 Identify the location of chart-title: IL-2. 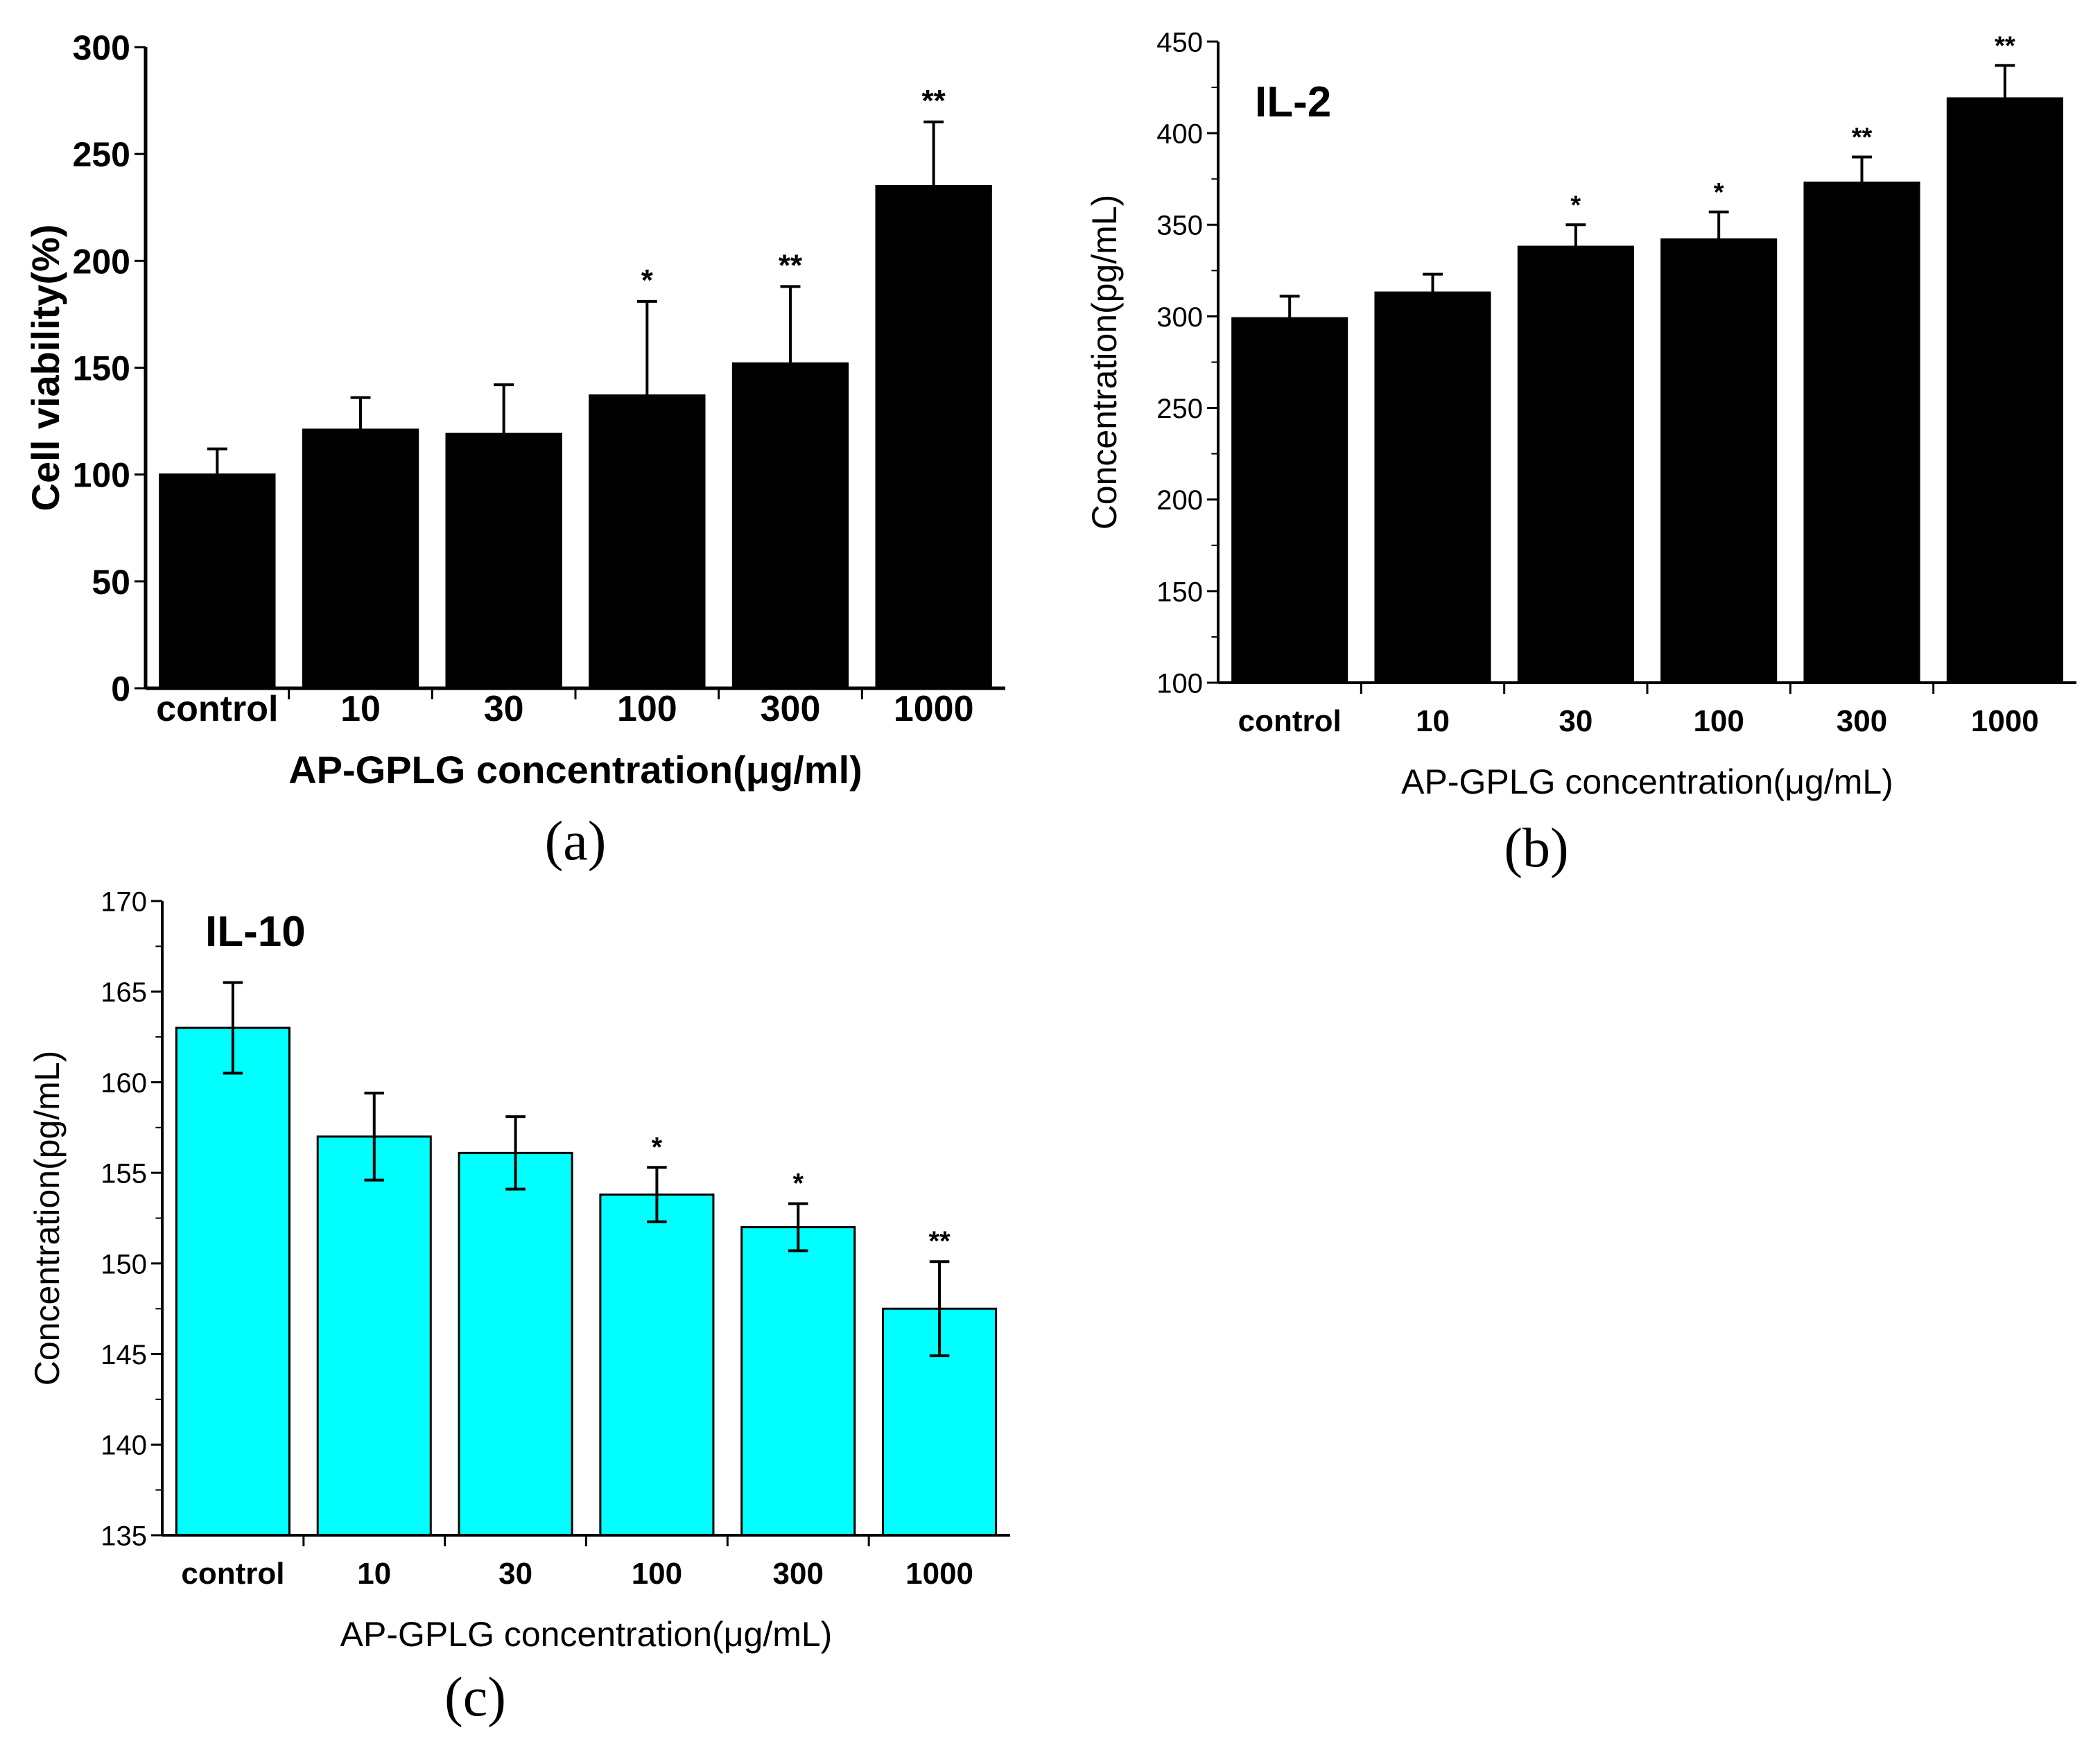
(1293, 102).